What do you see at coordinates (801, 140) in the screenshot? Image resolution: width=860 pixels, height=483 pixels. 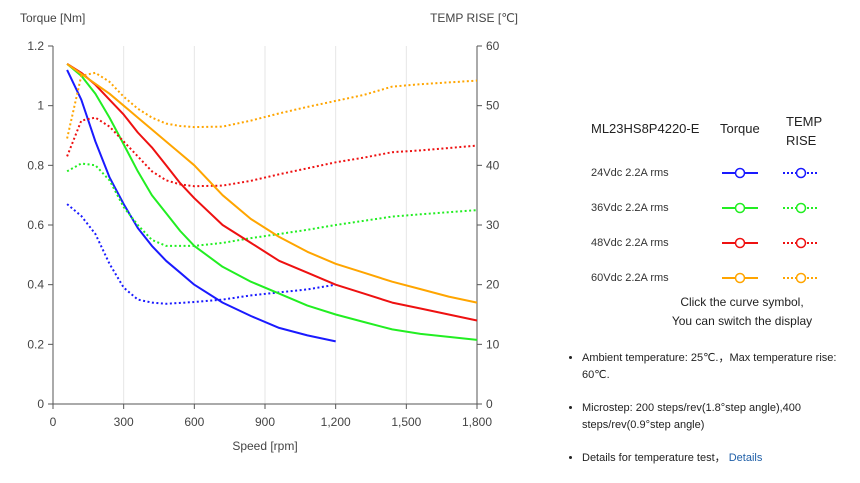 I see `legend-temp-header-line2: RISE` at bounding box center [801, 140].